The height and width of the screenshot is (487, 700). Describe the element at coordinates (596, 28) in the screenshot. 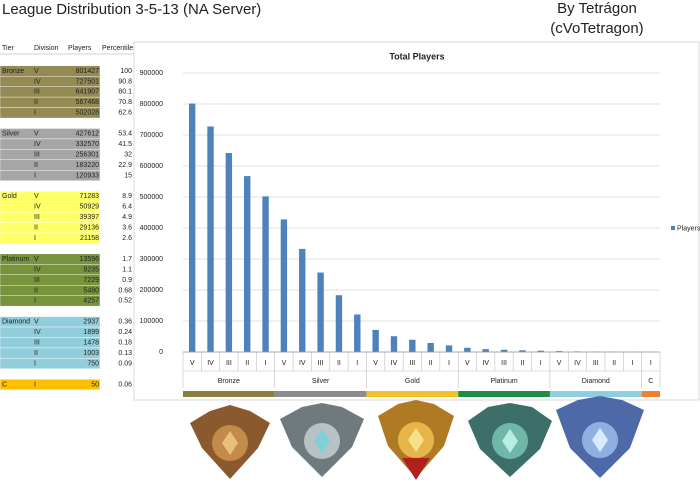

I see `author-handle: (cVoTetragon)` at that location.